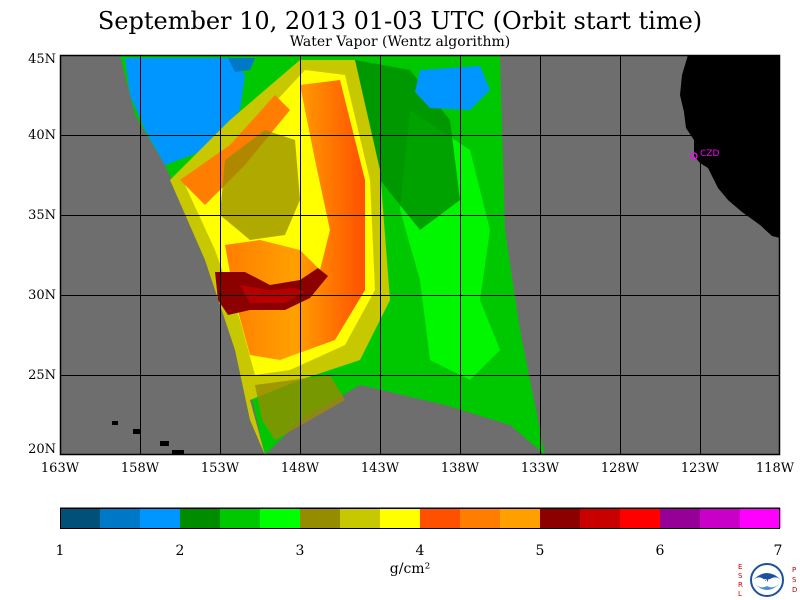 The height and width of the screenshot is (600, 800). I want to click on lon-label-158w: 158W, so click(140, 468).